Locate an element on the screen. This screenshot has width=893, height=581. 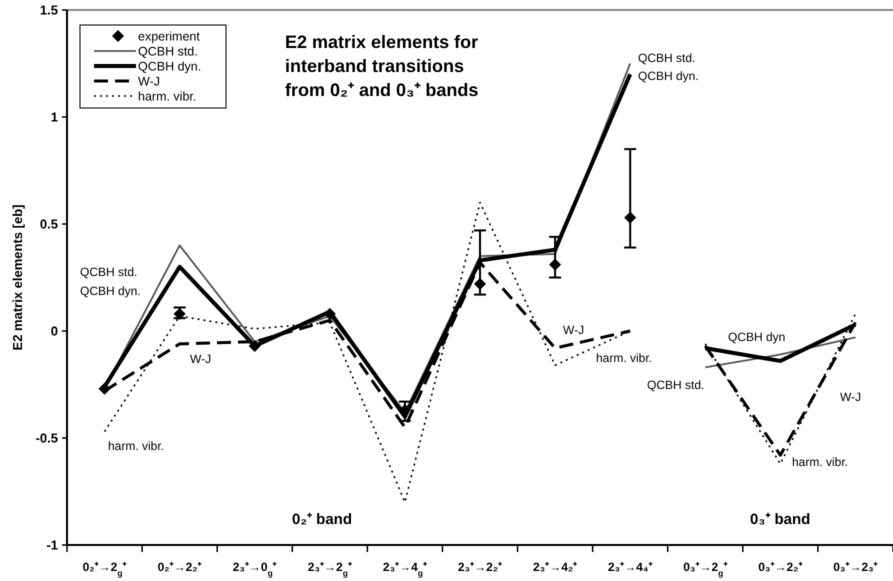
y-axis-title: E2 matrix elements [eb] is located at coordinates (17, 277).